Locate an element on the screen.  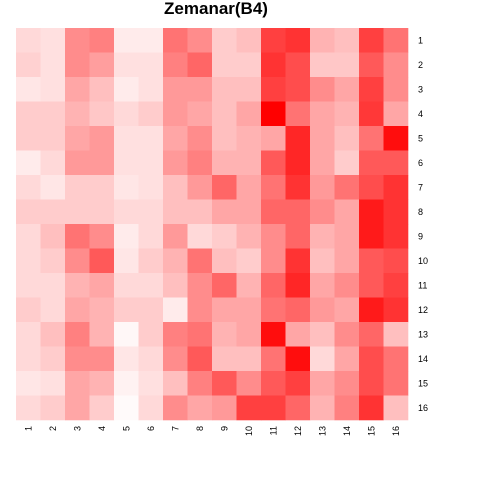
heatmap-cell-r13-c4 is located at coordinates (102, 334).